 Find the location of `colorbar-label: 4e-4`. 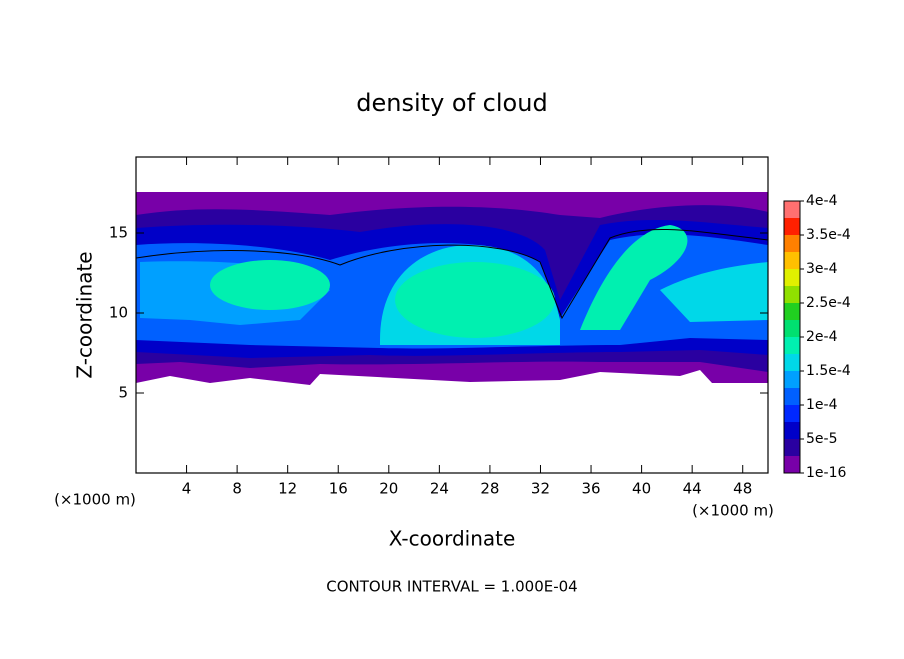

colorbar-label: 4e-4 is located at coordinates (822, 201).